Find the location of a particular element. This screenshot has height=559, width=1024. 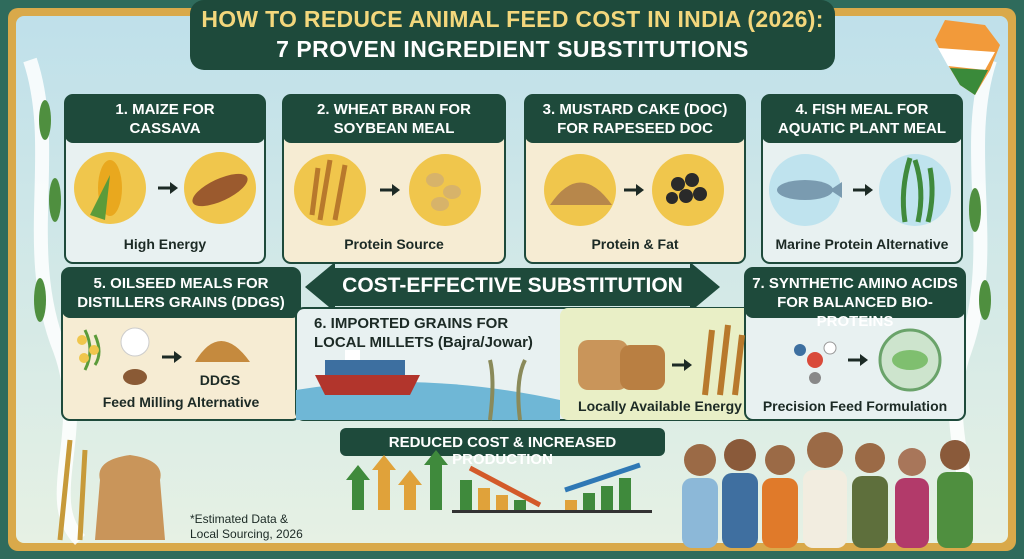

card-caption: Protein & Fat is located at coordinates (635, 244).